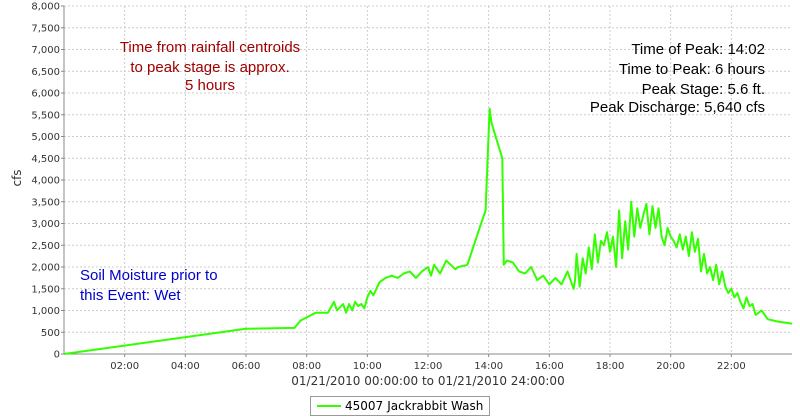 The width and height of the screenshot is (800, 420). Describe the element at coordinates (367, 366) in the screenshot. I see `x-tick-label: 10:00` at that location.